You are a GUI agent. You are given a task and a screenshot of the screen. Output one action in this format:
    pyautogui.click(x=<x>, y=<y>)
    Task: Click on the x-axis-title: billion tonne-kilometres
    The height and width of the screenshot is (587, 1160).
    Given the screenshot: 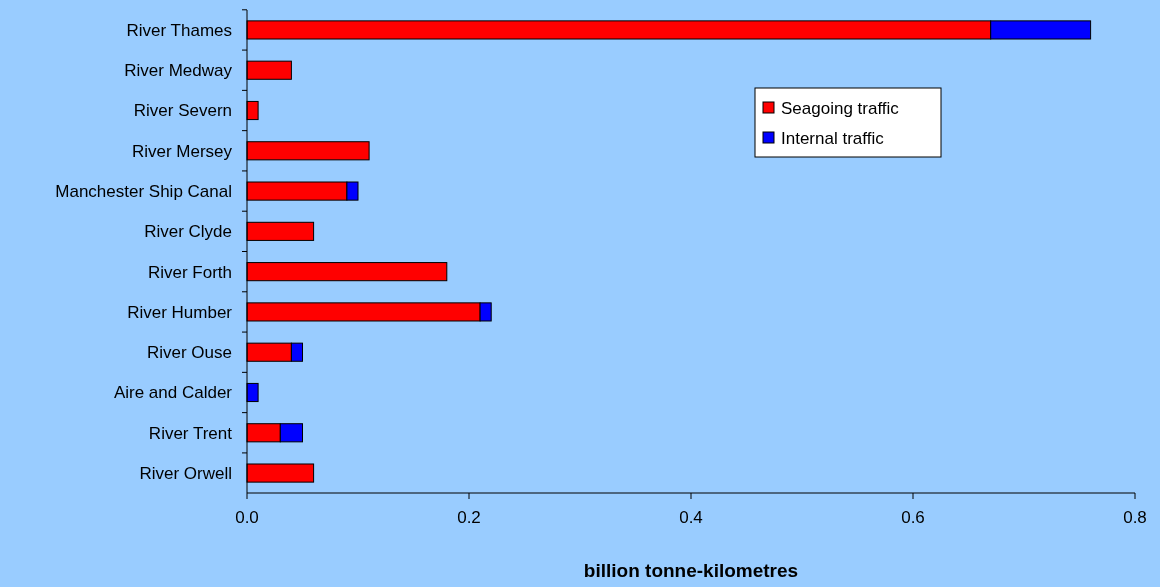 What is the action you would take?
    pyautogui.click(x=691, y=570)
    